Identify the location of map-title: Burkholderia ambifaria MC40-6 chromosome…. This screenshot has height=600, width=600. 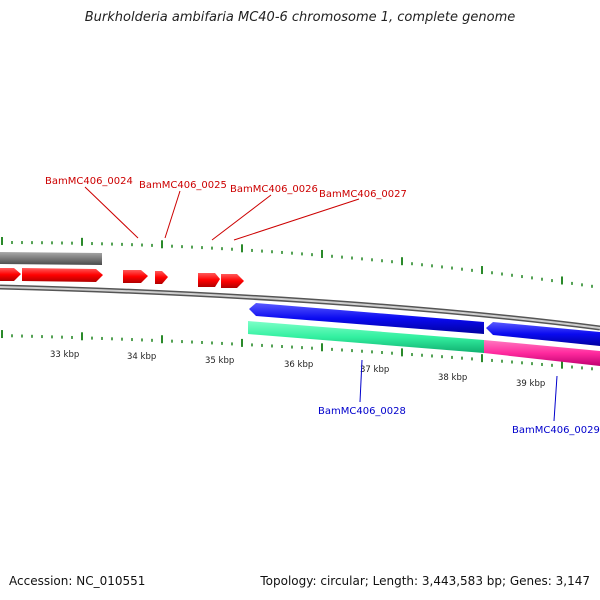
(300, 17).